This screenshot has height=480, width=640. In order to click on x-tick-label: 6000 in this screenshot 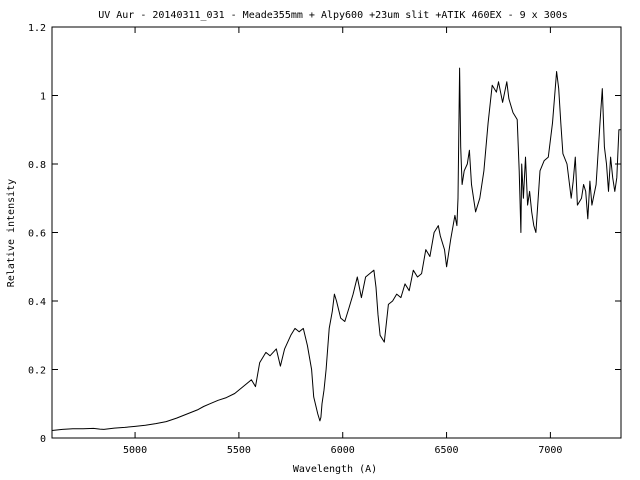, I will do `click(343, 450)`.